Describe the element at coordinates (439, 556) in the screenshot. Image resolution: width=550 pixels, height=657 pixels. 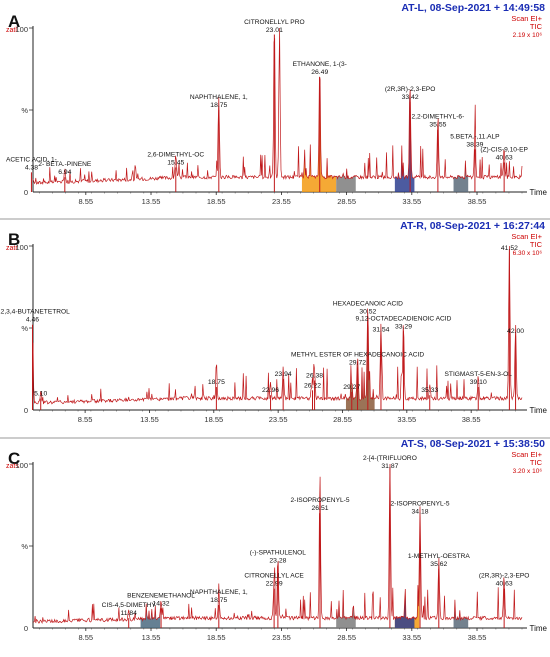
I see `peak-compound-label: 1-METHYL-OESTRA` at that location.